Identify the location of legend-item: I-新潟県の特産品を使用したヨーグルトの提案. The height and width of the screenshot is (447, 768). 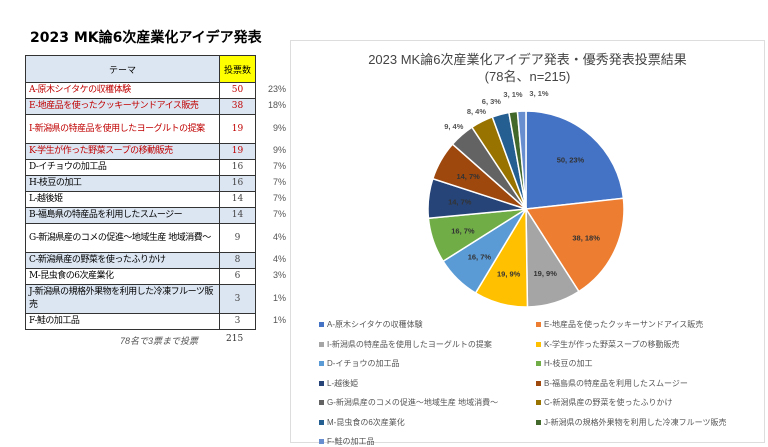
(405, 344).